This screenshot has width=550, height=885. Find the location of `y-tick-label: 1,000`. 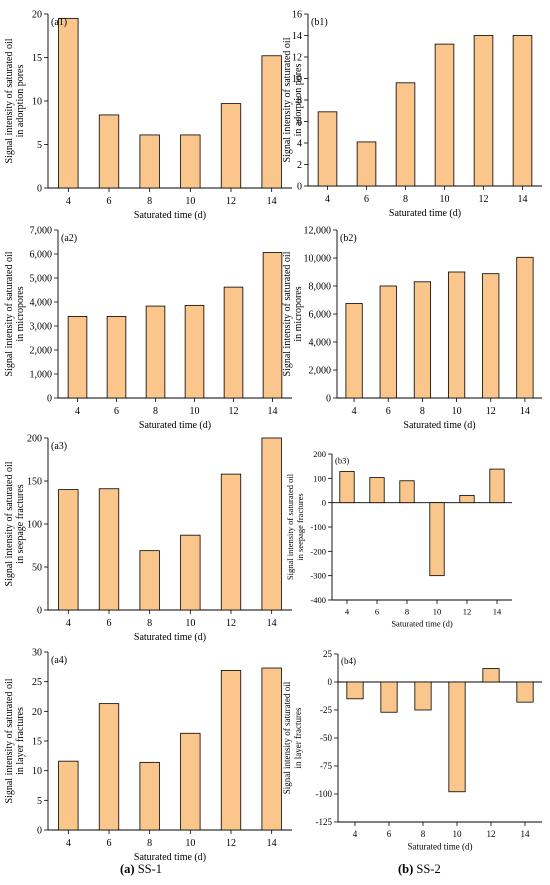

y-tick-label: 1,000 is located at coordinates (41, 375).